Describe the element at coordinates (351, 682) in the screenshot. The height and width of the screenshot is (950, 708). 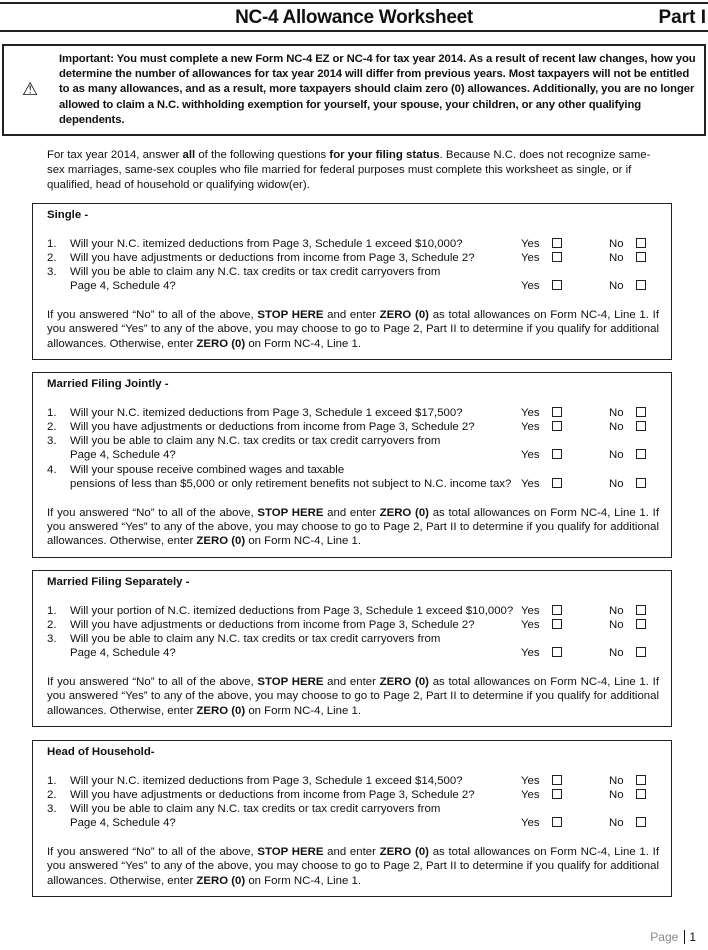
I see `text-run: and enter` at that location.